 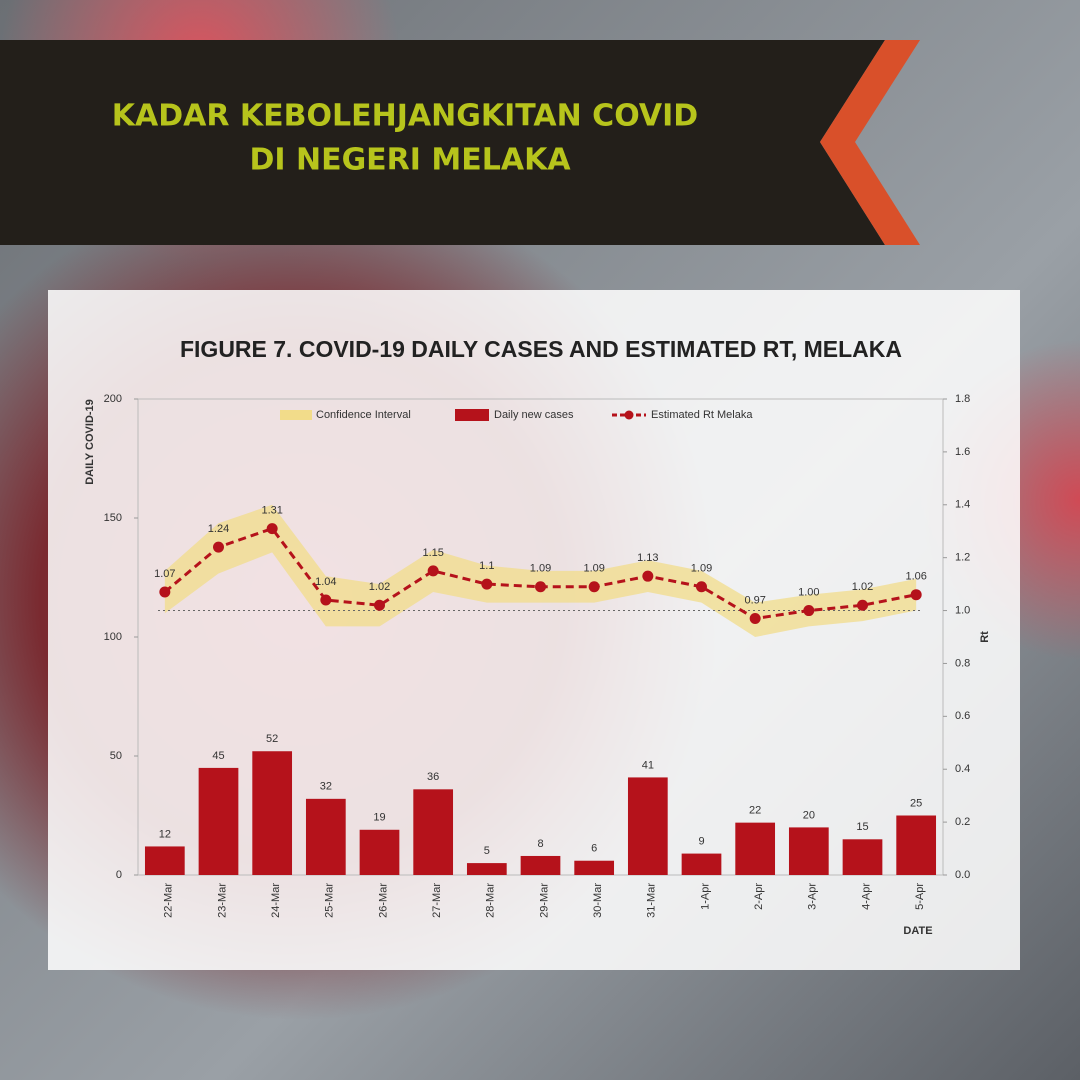 I want to click on bar-value-label: 45, so click(x=218, y=756).